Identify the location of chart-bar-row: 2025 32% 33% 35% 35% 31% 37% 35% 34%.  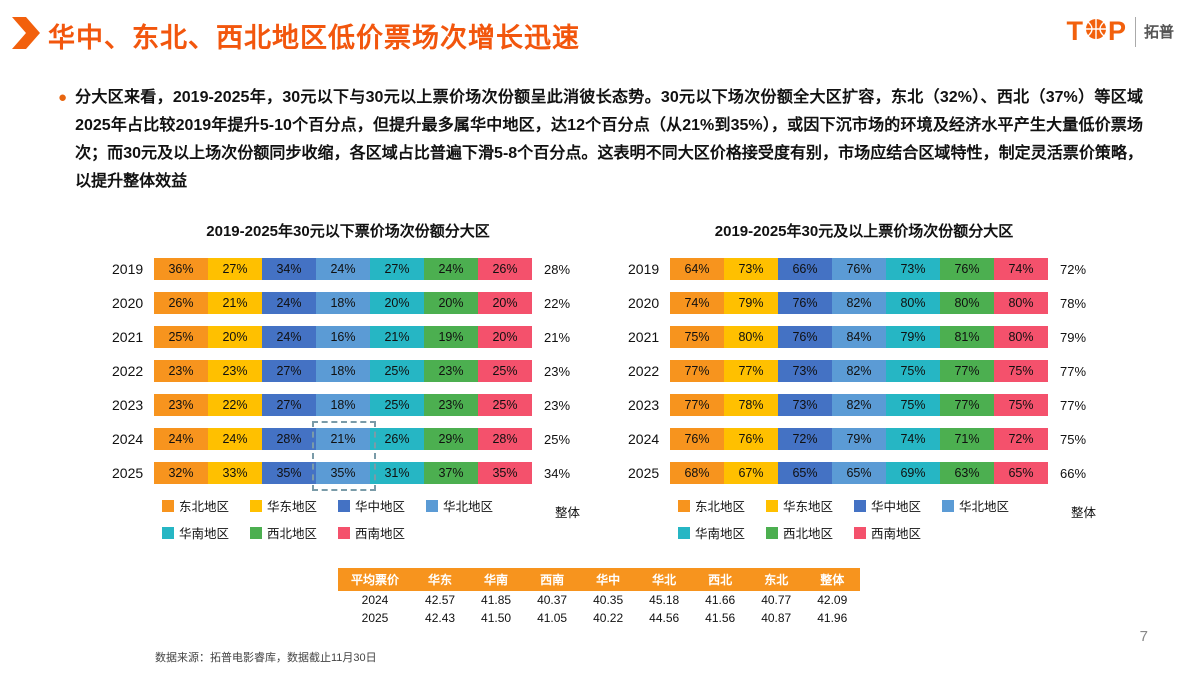
(348, 473).